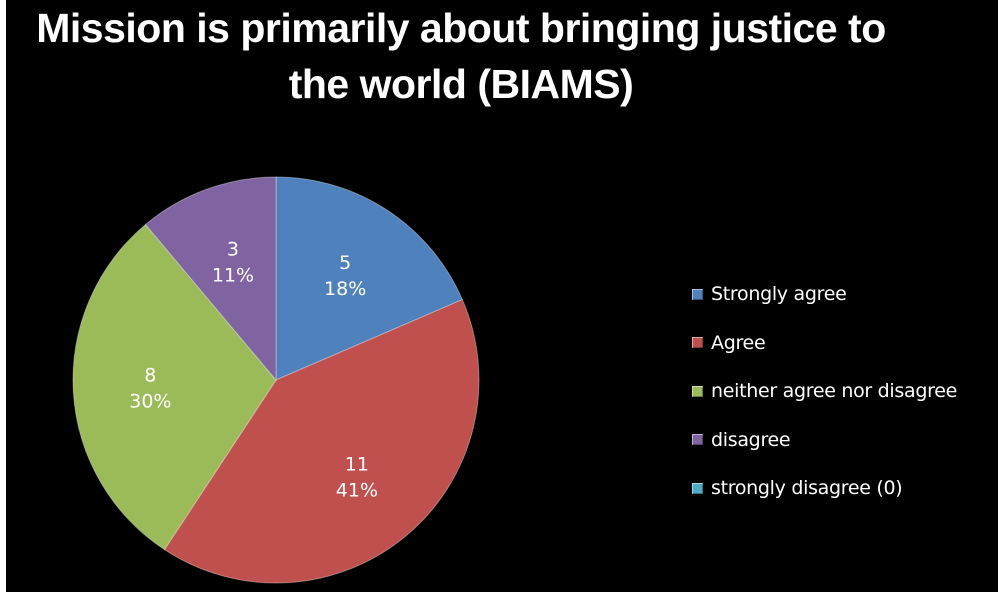  What do you see at coordinates (845, 343) in the screenshot?
I see `legend-item-agree: Agree` at bounding box center [845, 343].